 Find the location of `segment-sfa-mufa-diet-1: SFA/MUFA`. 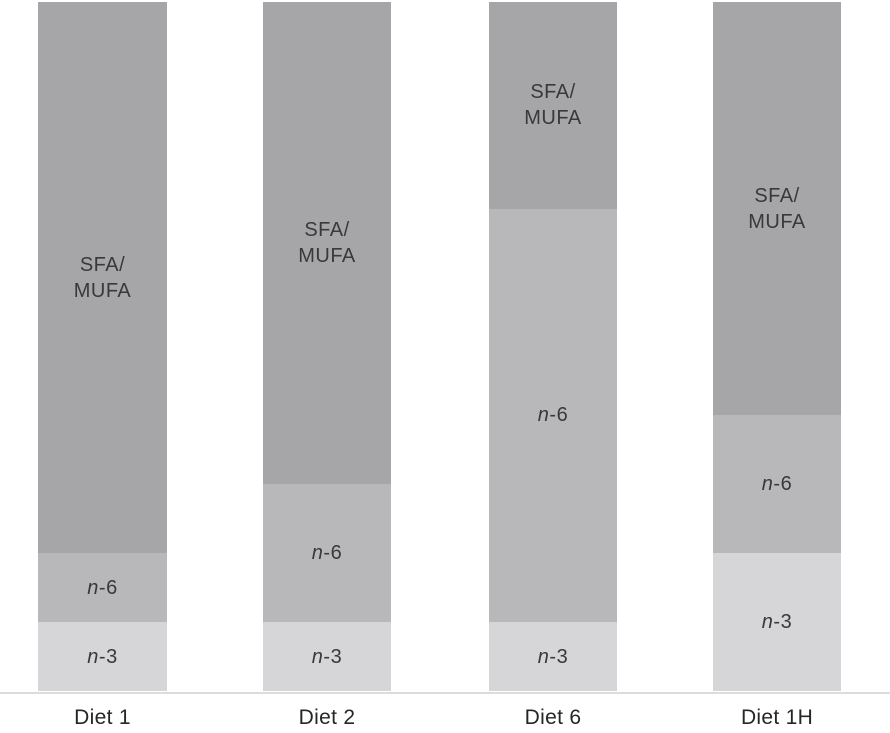

segment-sfa-mufa-diet-1: SFA/MUFA is located at coordinates (102, 278).